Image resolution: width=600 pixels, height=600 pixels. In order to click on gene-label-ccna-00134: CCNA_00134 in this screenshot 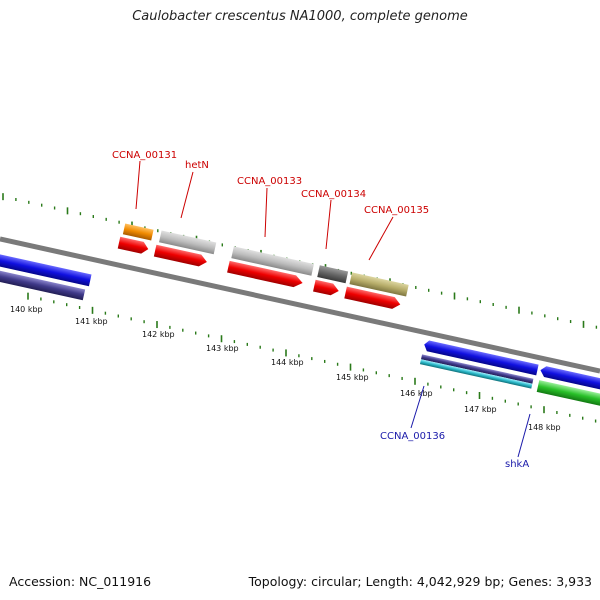, I will do `click(333, 194)`.